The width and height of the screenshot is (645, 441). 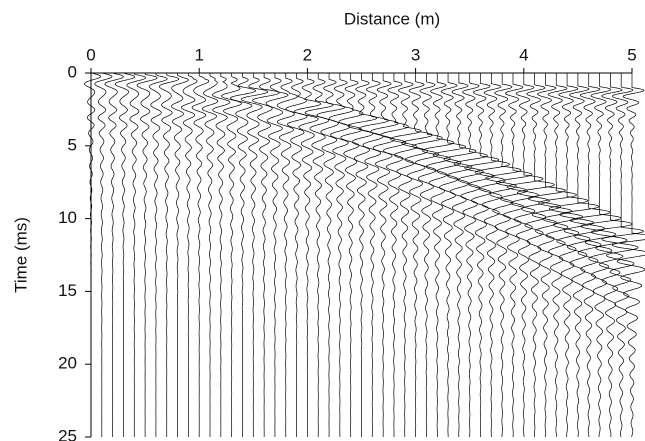 I want to click on x-tick-label: 1, so click(x=198, y=54).